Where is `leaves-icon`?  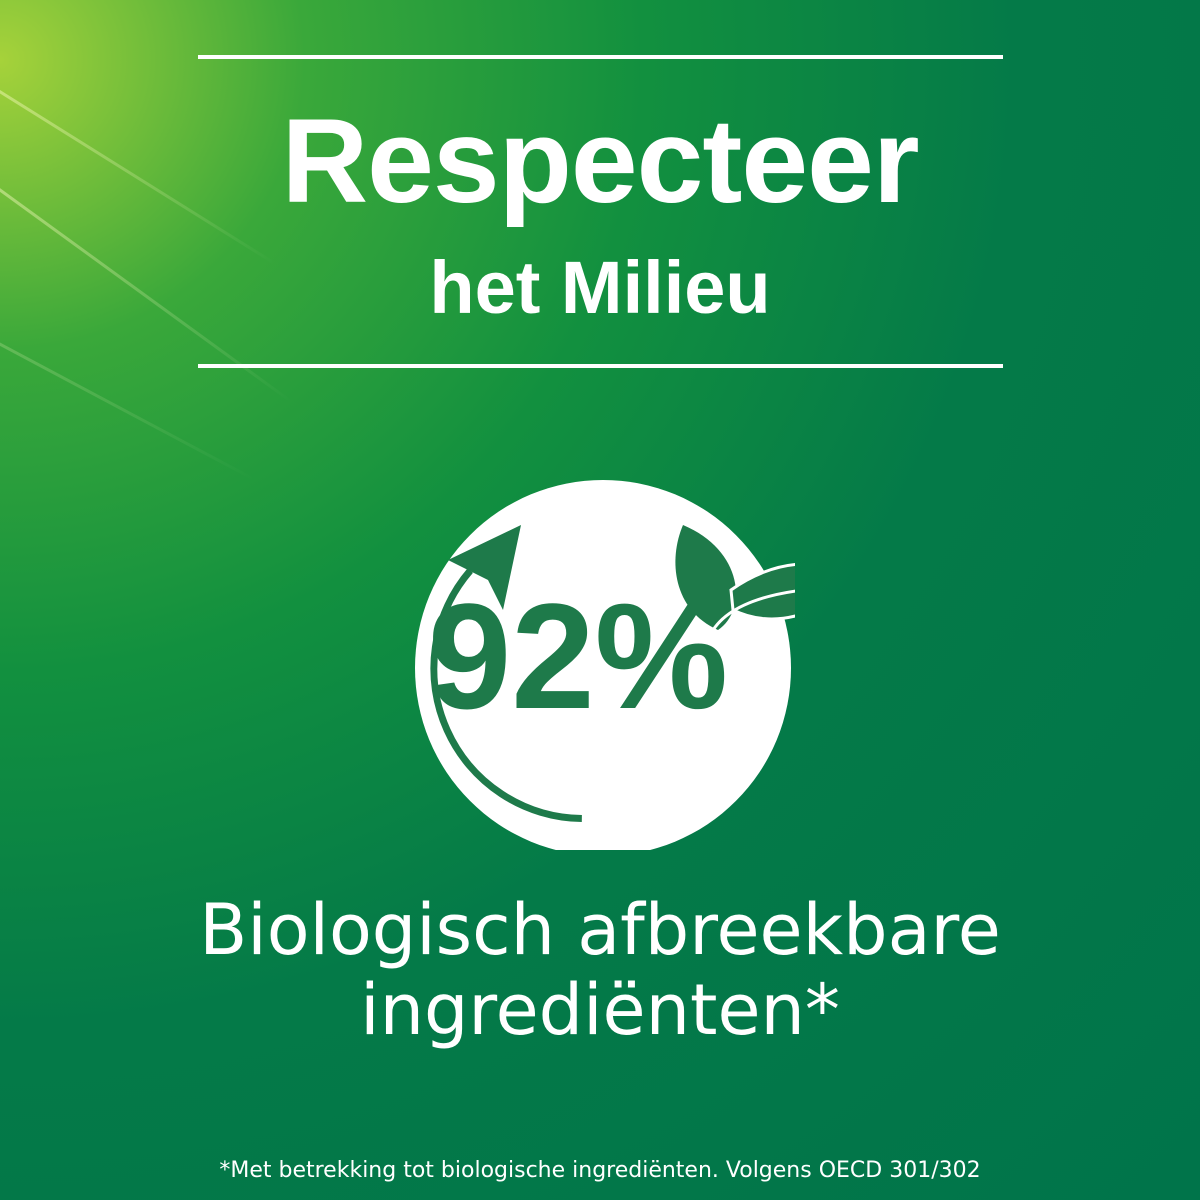 leaves-icon is located at coordinates (735, 583).